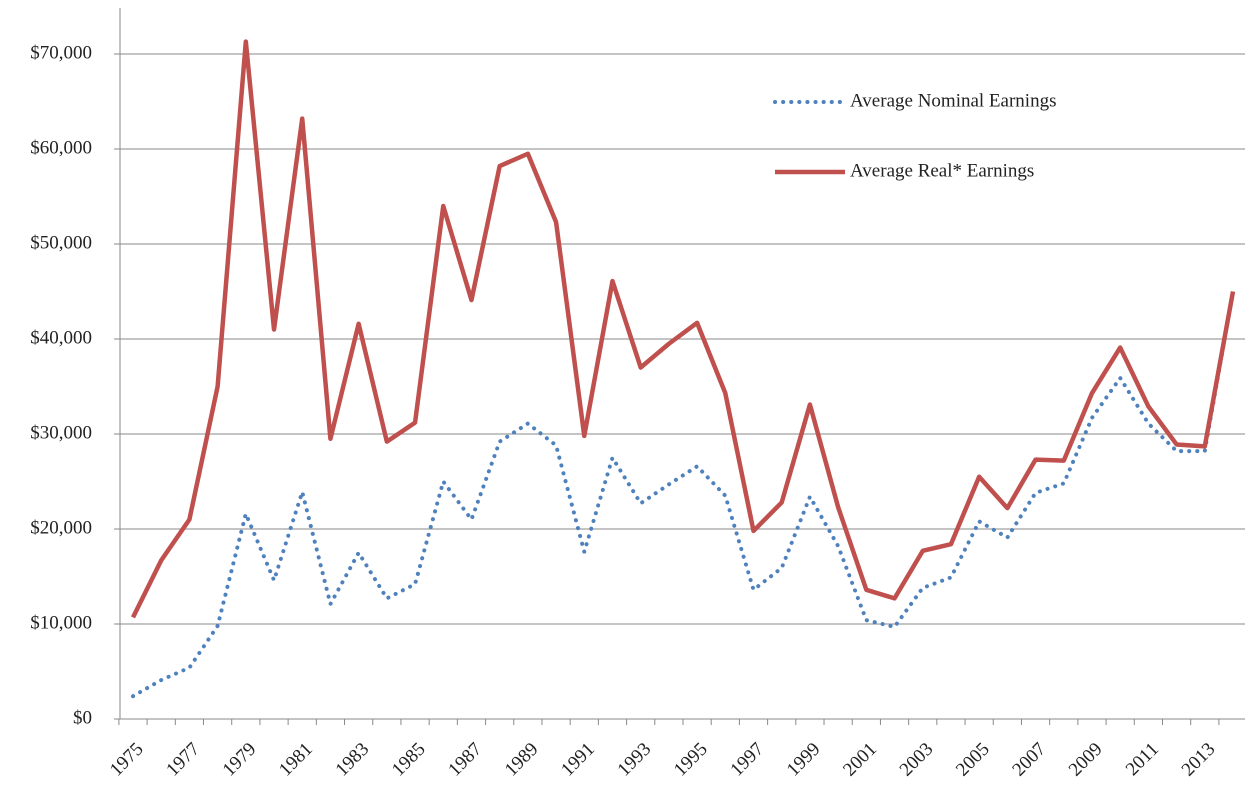 Image resolution: width=1248 pixels, height=789 pixels. What do you see at coordinates (61, 432) in the screenshot?
I see `y-tick-label: $30,000` at bounding box center [61, 432].